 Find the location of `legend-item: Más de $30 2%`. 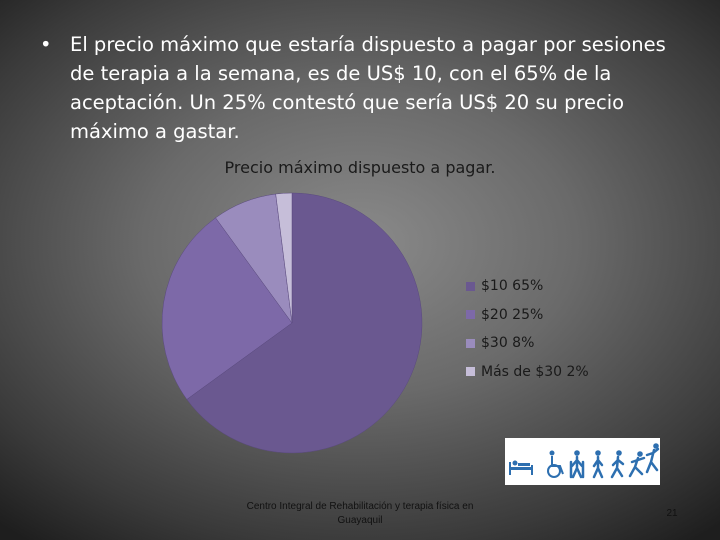

legend-item: Más de $30 2% is located at coordinates (527, 372).